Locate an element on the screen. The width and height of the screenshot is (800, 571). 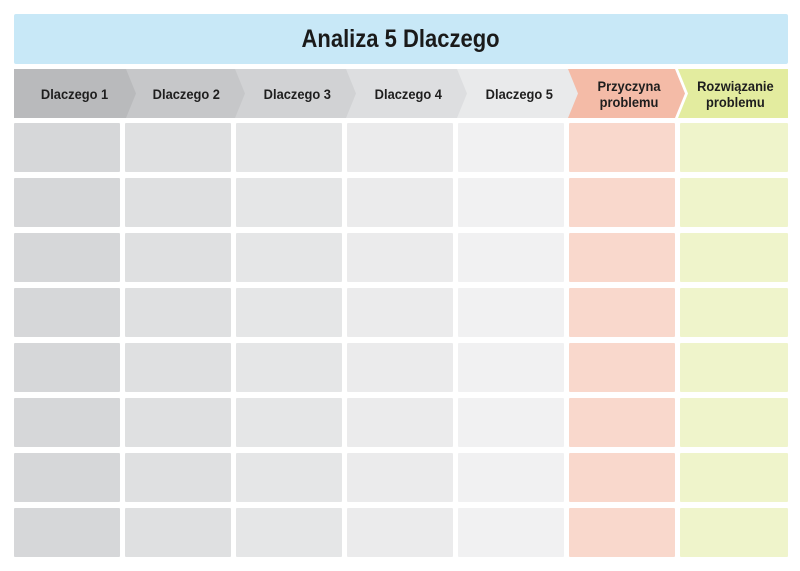
column-header-1: Dlaczego 1 is located at coordinates (75, 93).